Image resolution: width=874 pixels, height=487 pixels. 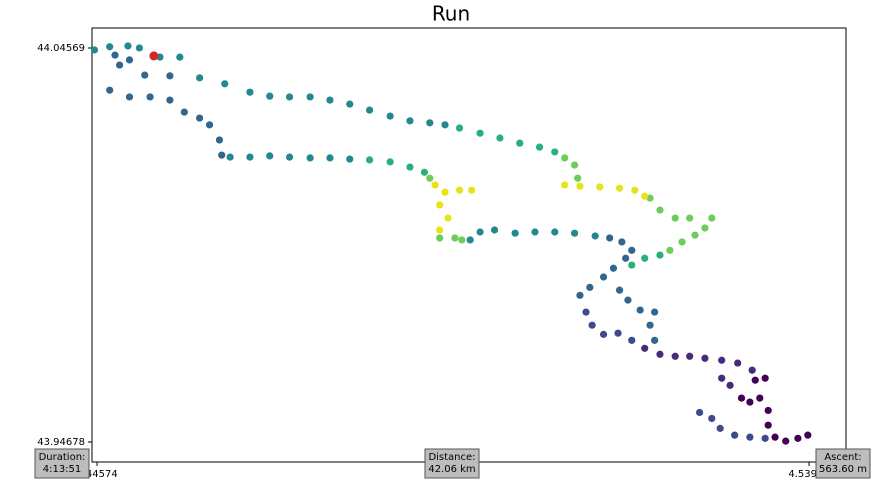 What do you see at coordinates (61, 442) in the screenshot?
I see `y-tick-label: 43.94678` at bounding box center [61, 442].